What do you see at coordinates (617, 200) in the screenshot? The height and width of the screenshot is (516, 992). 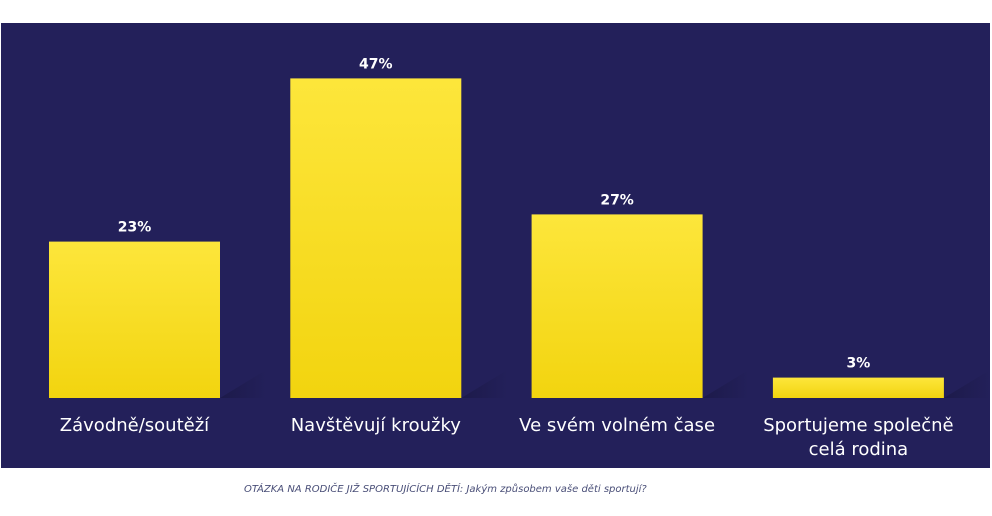 I see `value-label: 27%` at bounding box center [617, 200].